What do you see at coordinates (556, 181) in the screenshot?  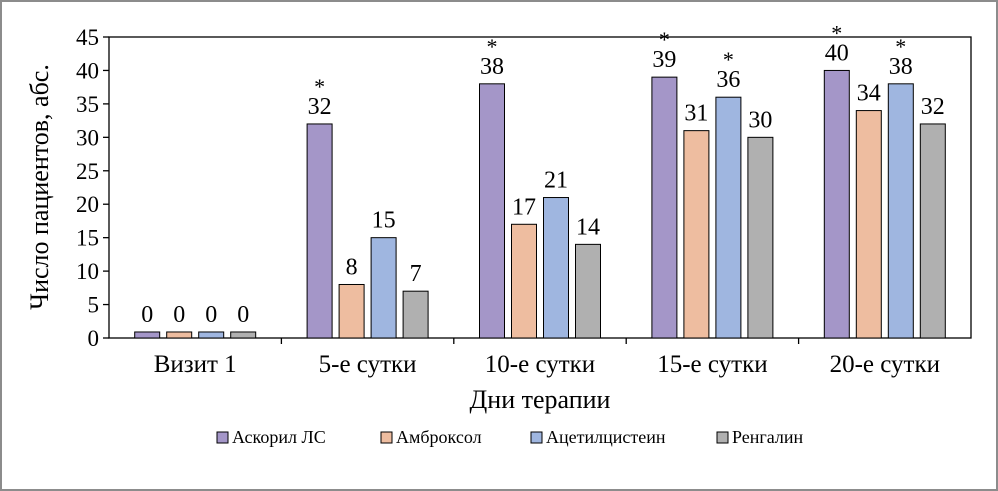 I see `data-label: 21` at bounding box center [556, 181].